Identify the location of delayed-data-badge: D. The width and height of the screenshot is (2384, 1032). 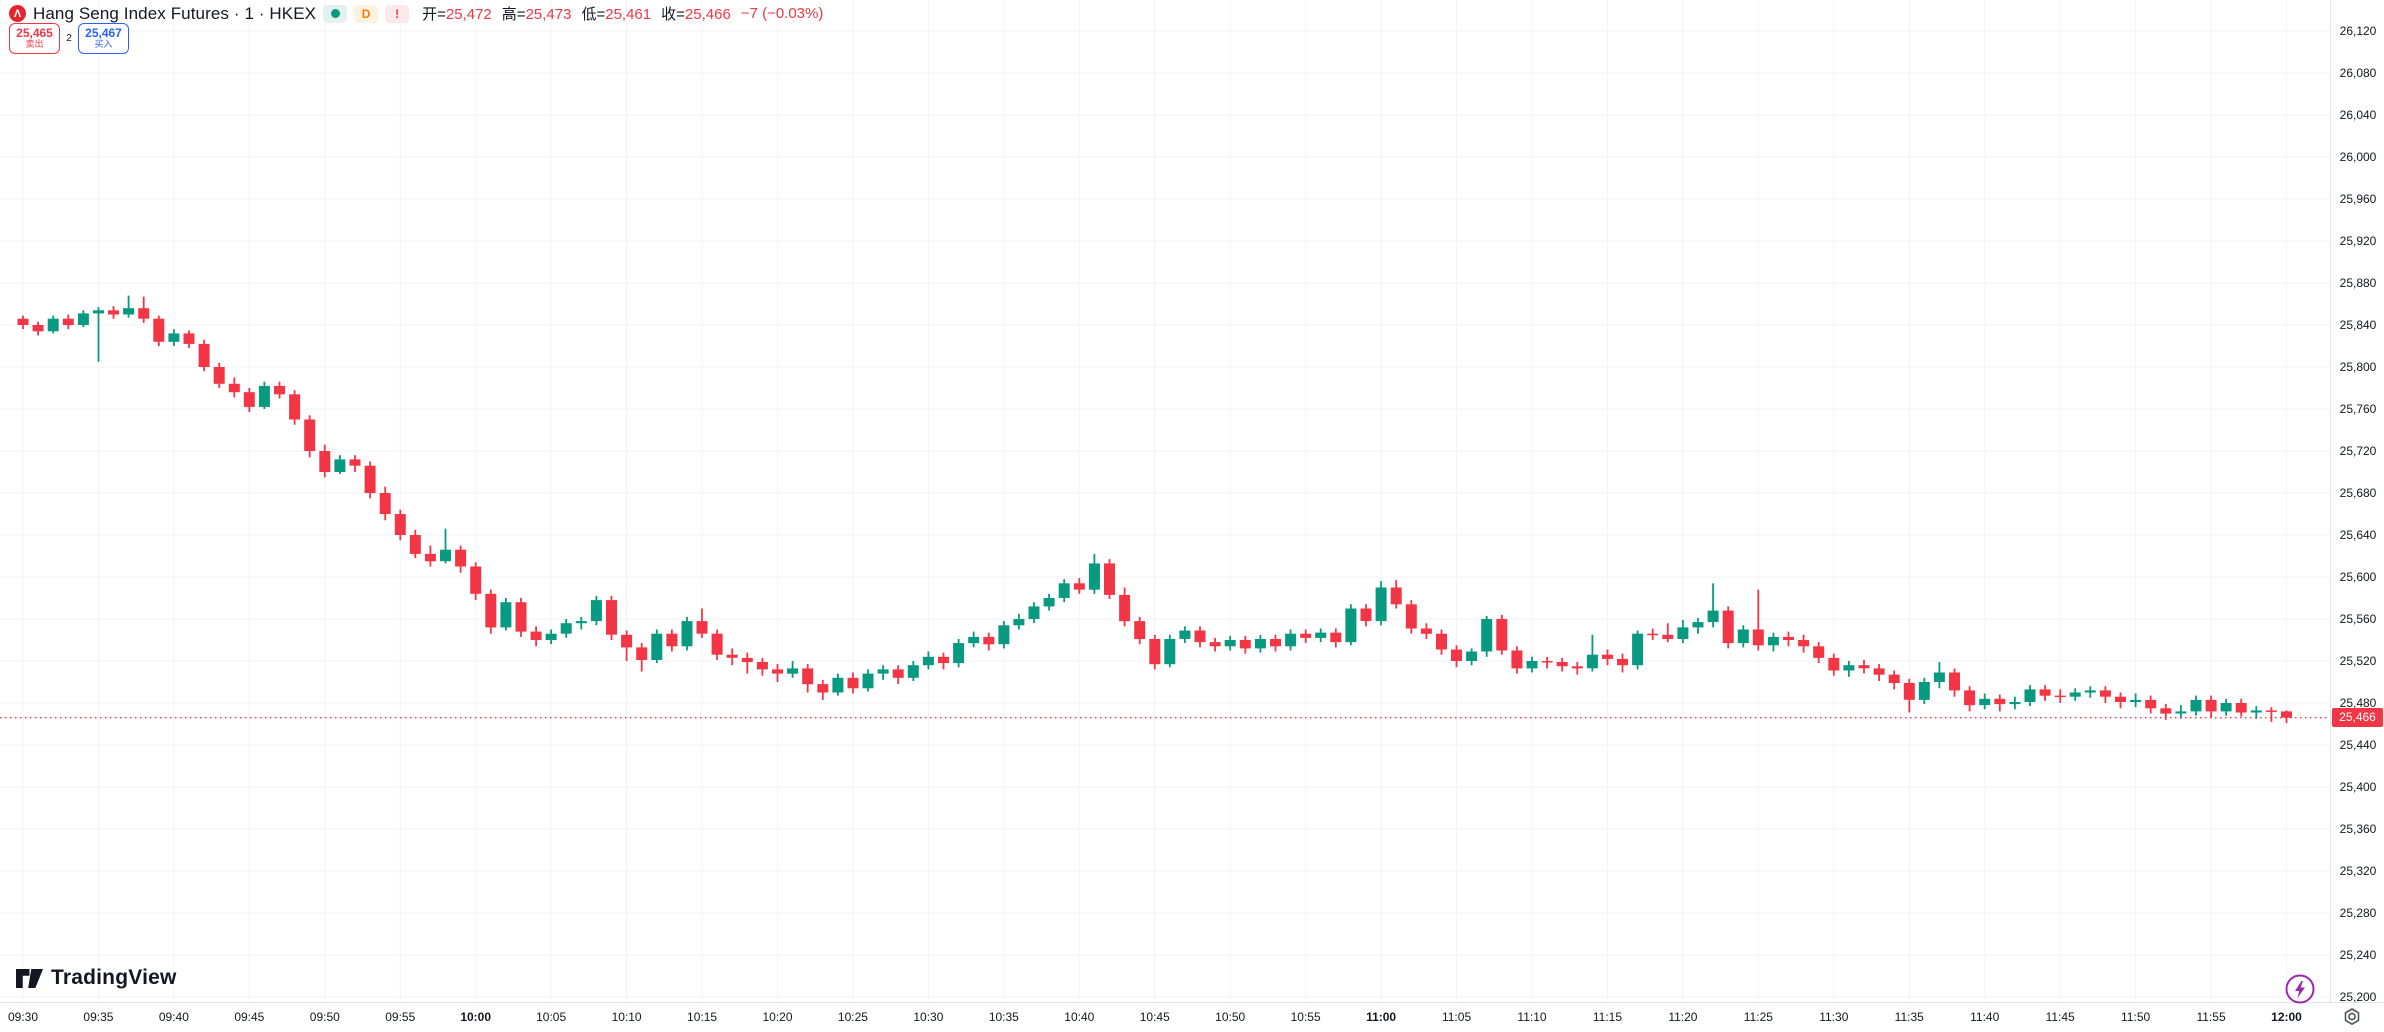
(366, 13).